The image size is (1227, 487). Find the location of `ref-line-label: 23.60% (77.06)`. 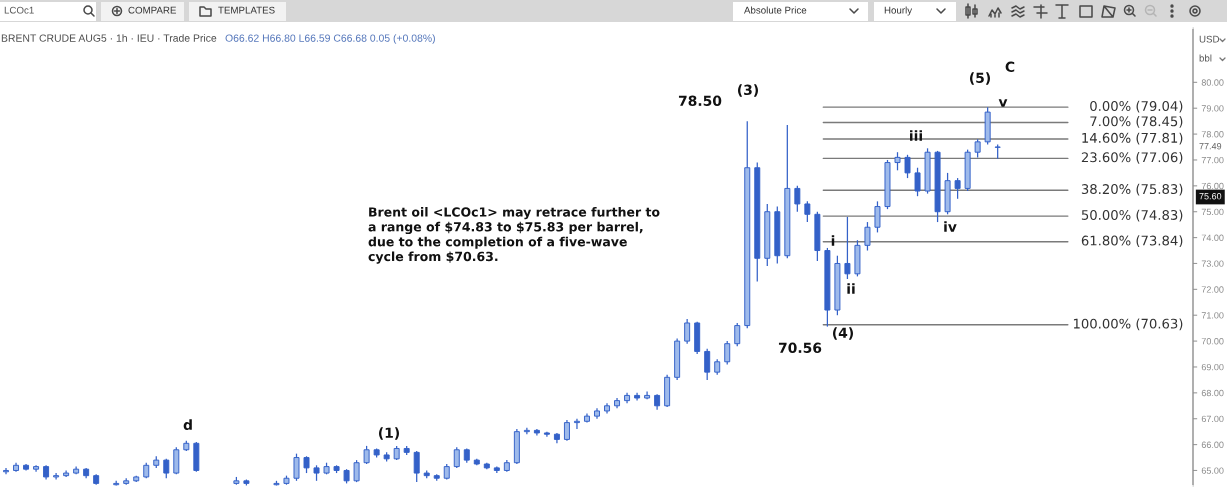

ref-line-label: 23.60% (77.06) is located at coordinates (1132, 158).